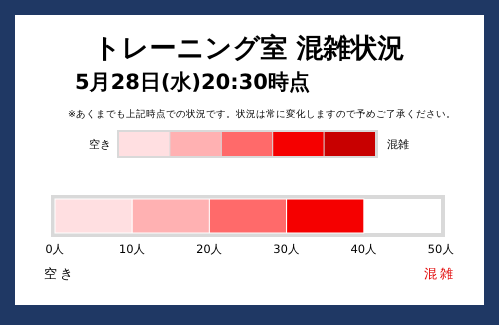  I want to click on chart-subtitle: 5月28日(水)20:30時点, so click(192, 82).